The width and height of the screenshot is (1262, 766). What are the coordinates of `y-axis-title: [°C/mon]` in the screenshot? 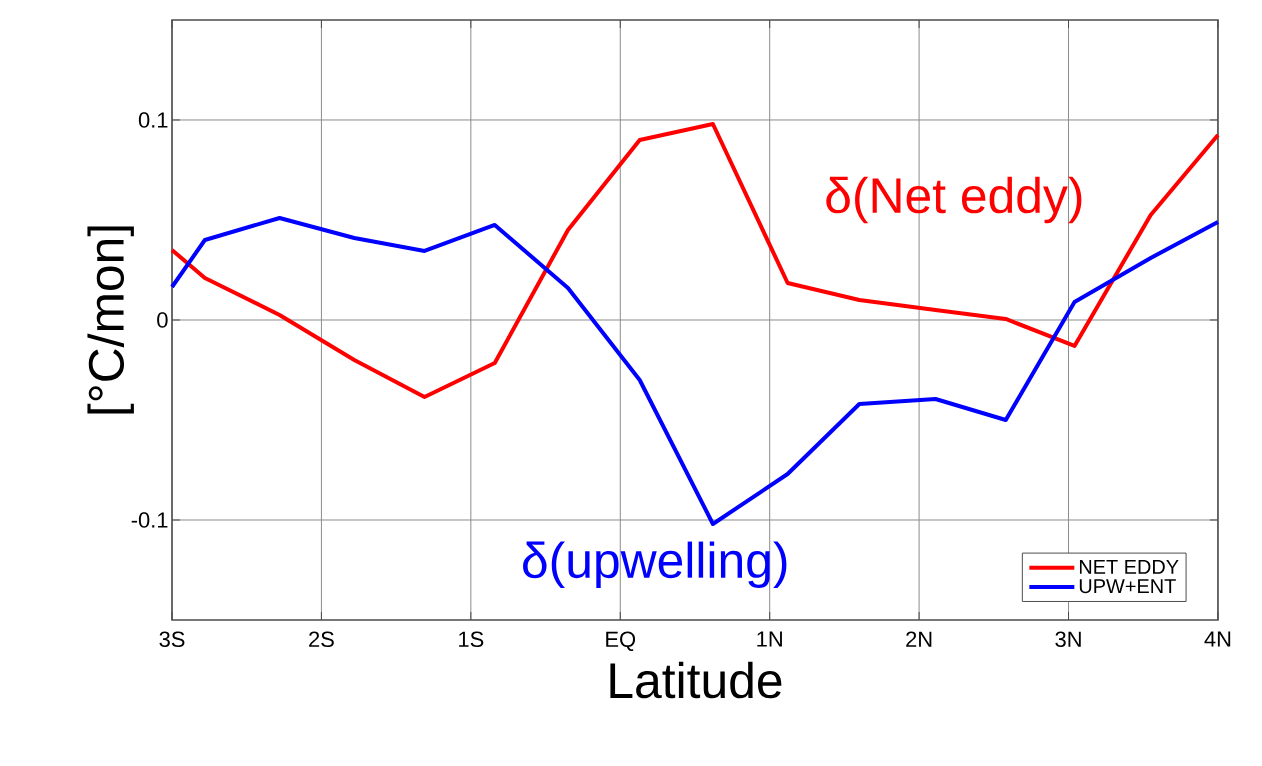 It's located at (110, 320).